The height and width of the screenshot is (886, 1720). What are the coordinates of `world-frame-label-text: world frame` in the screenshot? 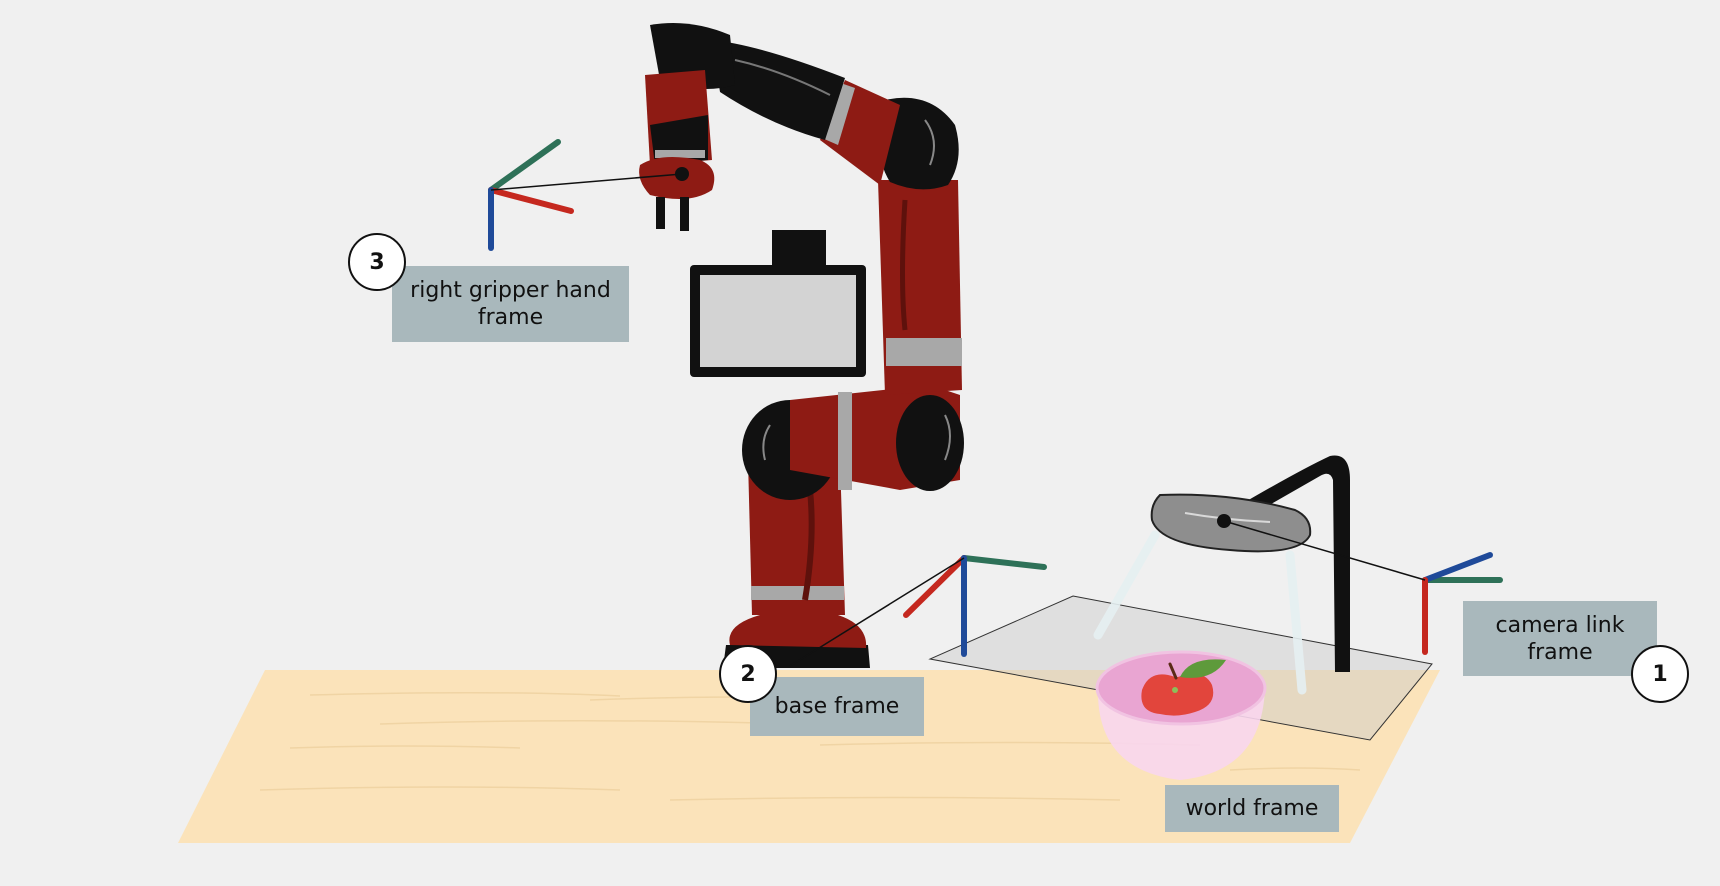 It's located at (1252, 808).